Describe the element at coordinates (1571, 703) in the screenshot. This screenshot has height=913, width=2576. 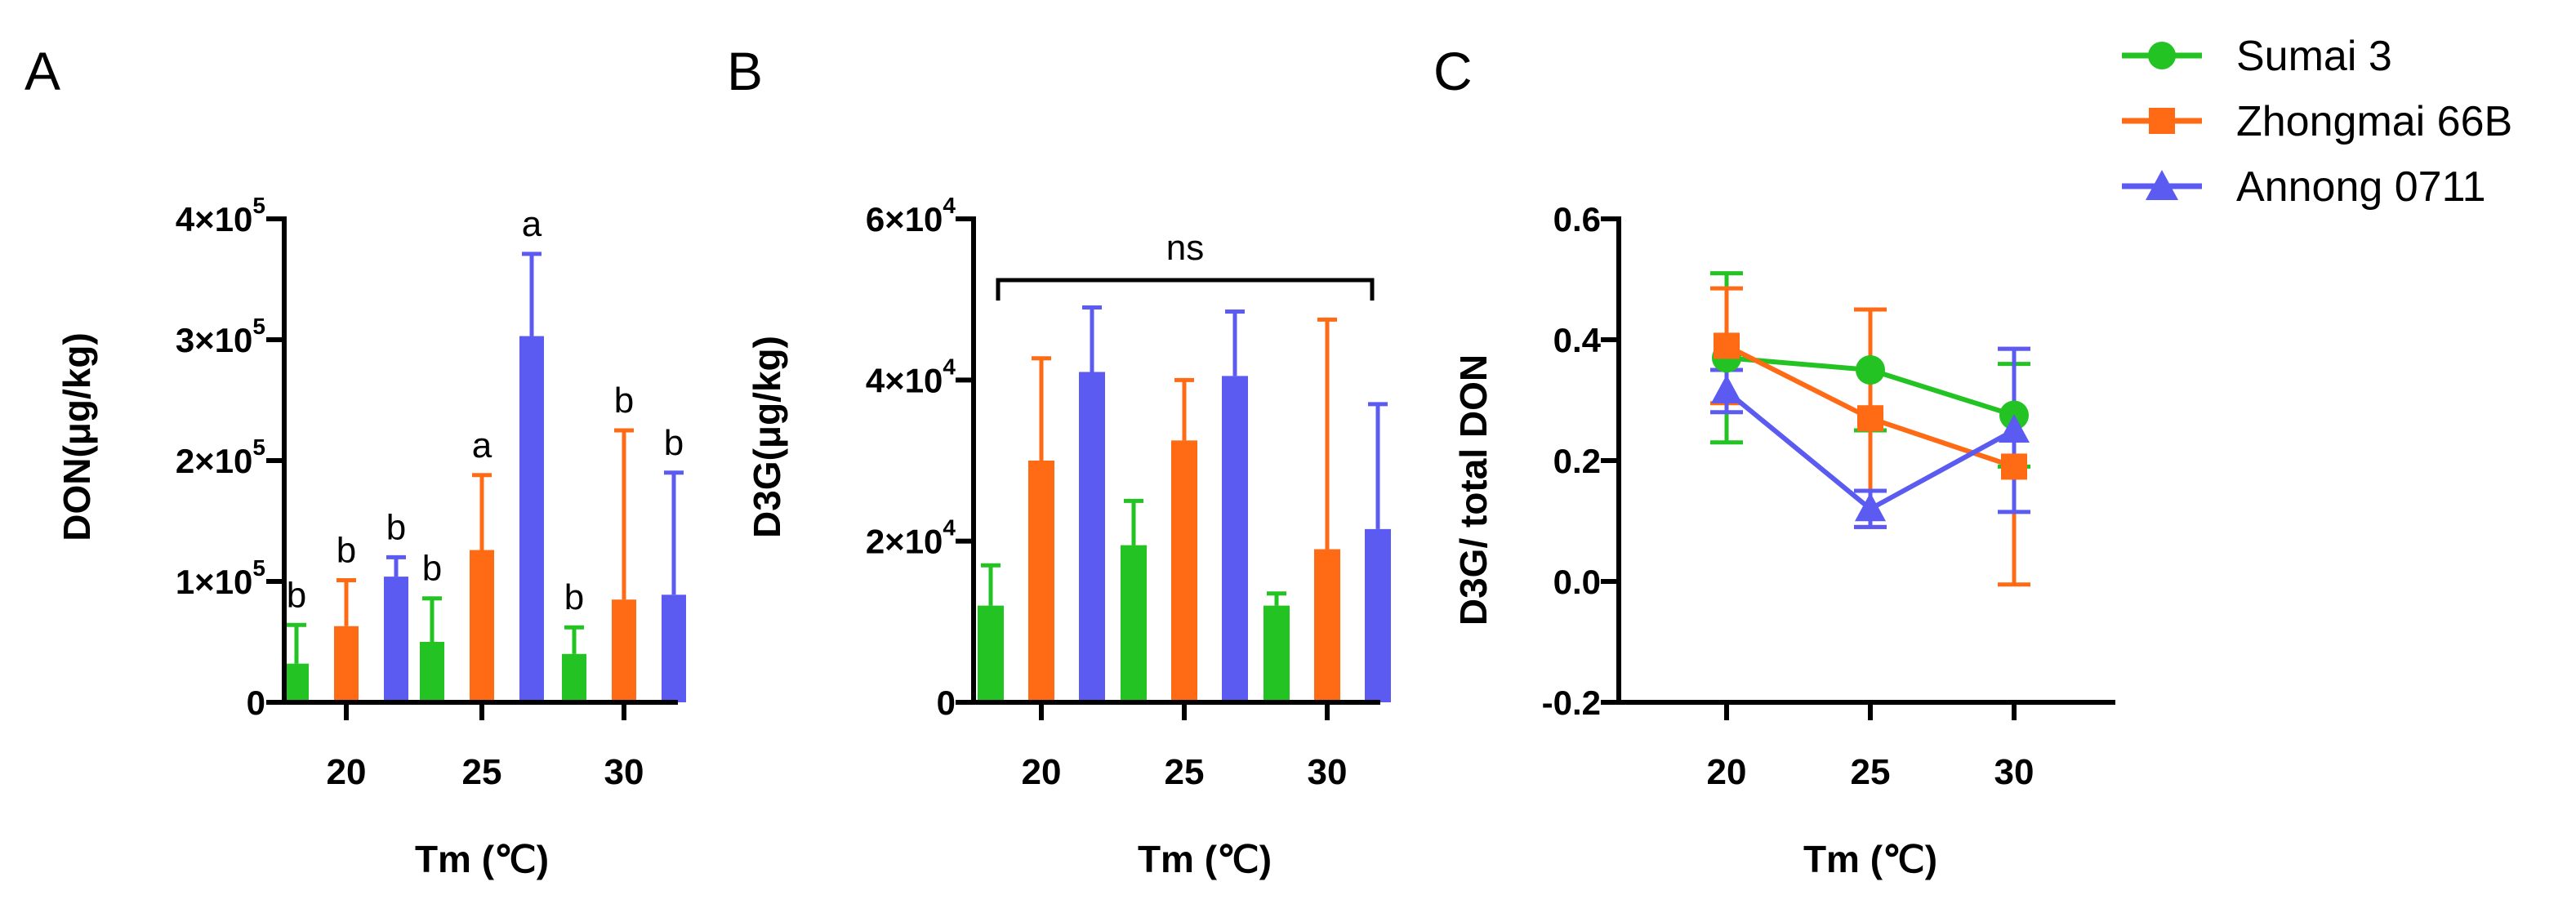
I see `panel-c-y-tick-label: -0.2` at that location.